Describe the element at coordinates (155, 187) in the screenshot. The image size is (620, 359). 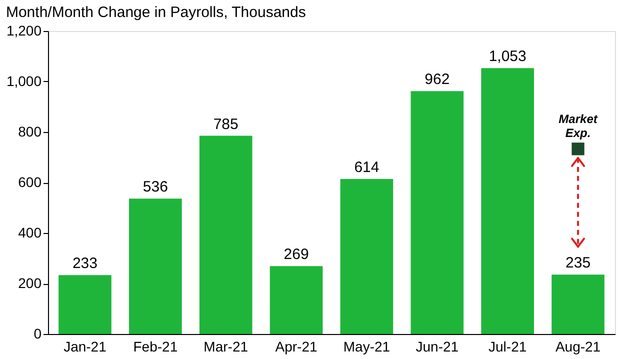
I see `data-label: 536` at that location.